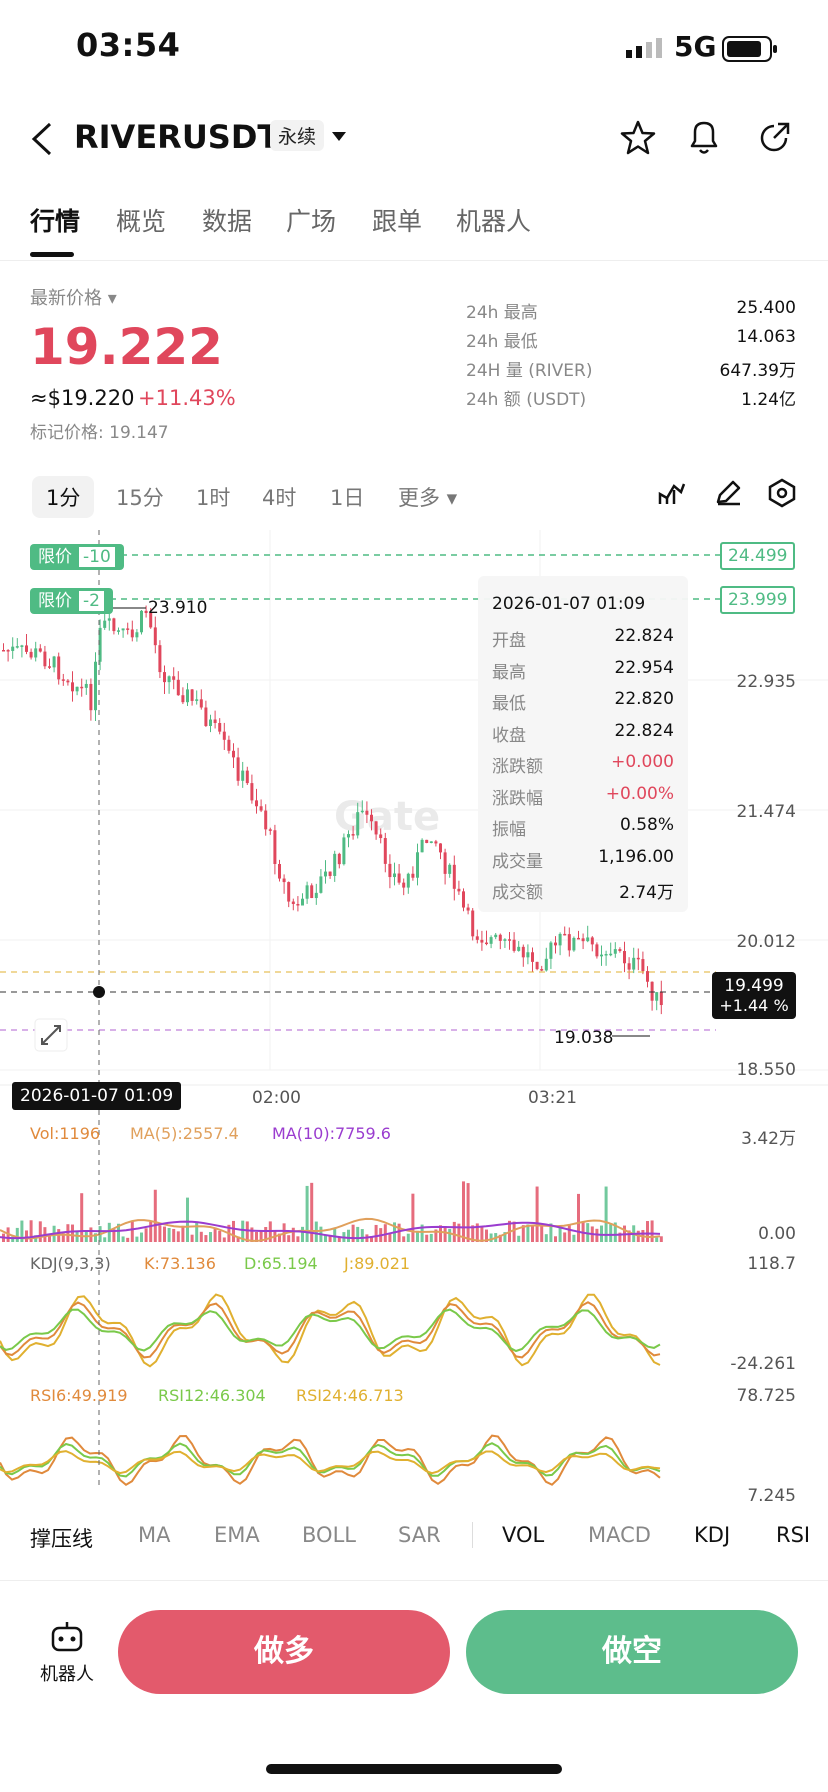 The image size is (828, 1792). I want to click on limit-order-tag: 限价 -10, so click(77, 556).